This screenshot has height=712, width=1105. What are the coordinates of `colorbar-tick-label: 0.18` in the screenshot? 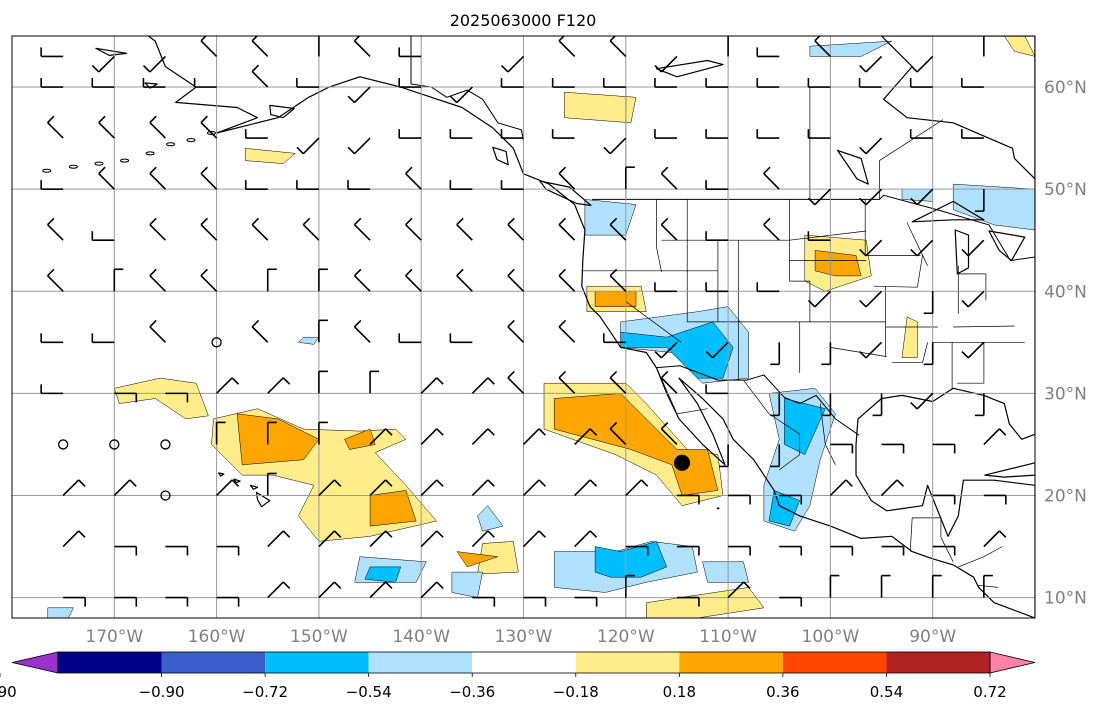 It's located at (679, 692).